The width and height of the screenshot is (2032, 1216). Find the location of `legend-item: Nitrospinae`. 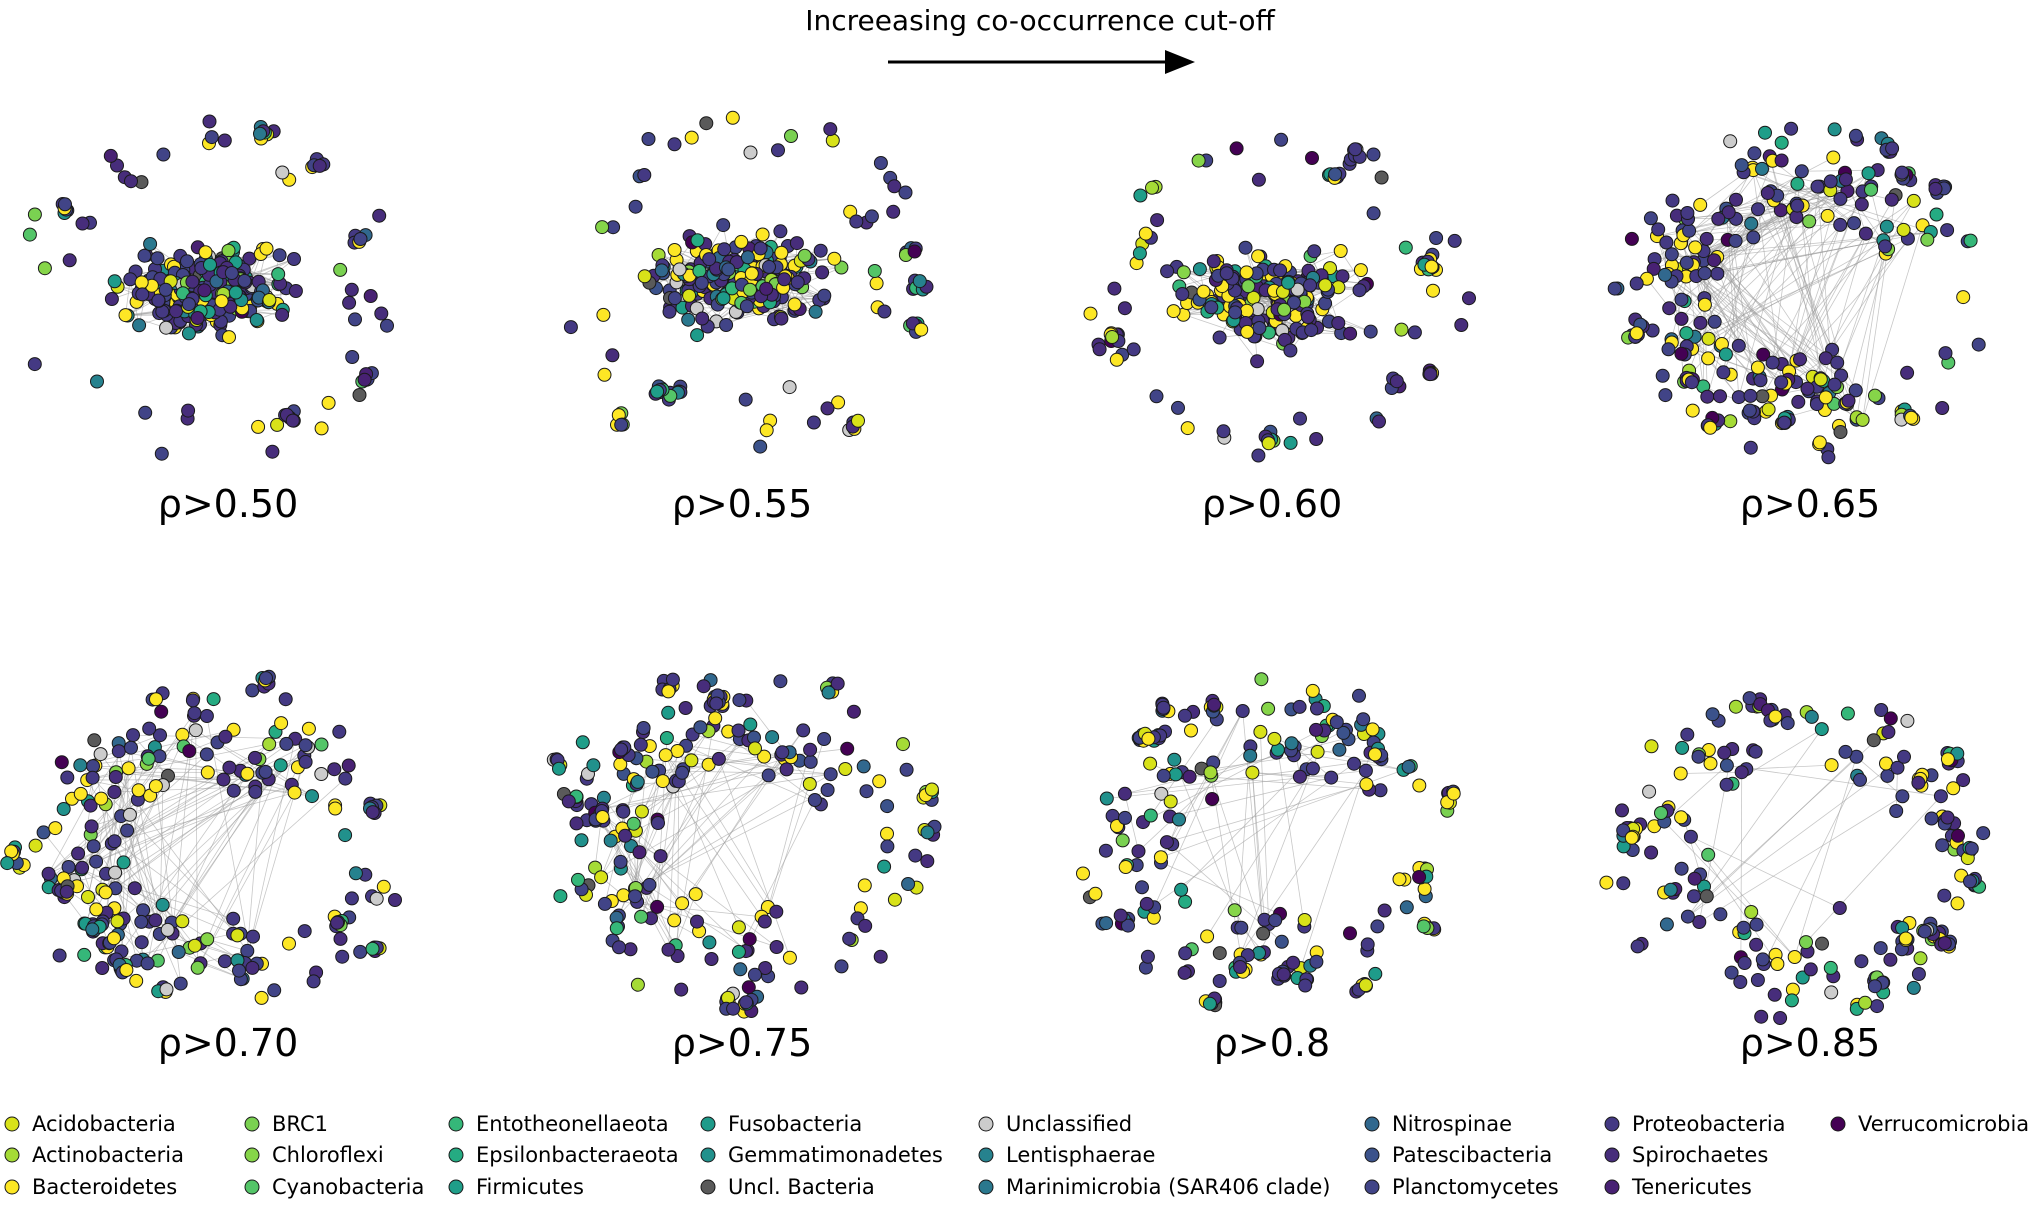

legend-item: Nitrospinae is located at coordinates (1438, 1124).